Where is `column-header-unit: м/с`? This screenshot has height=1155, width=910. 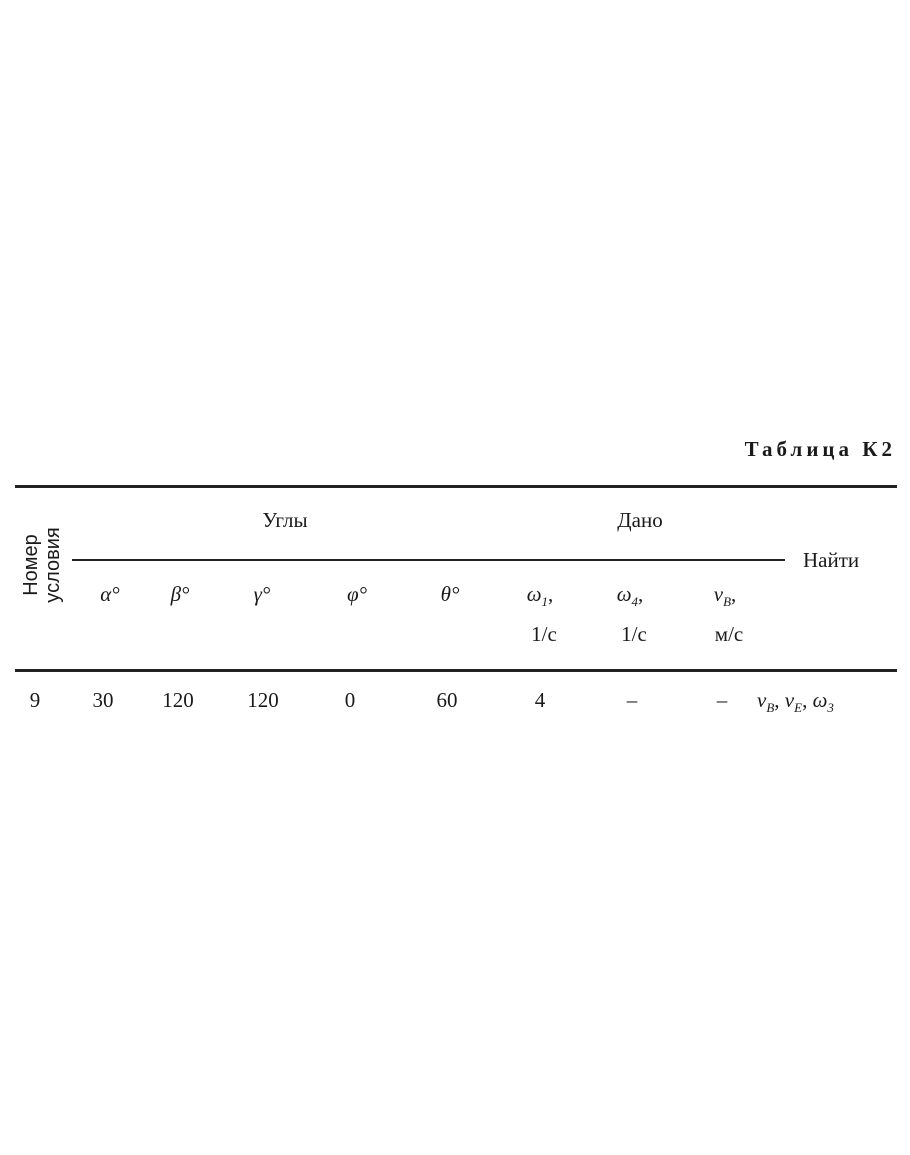 column-header-unit: м/с is located at coordinates (729, 634).